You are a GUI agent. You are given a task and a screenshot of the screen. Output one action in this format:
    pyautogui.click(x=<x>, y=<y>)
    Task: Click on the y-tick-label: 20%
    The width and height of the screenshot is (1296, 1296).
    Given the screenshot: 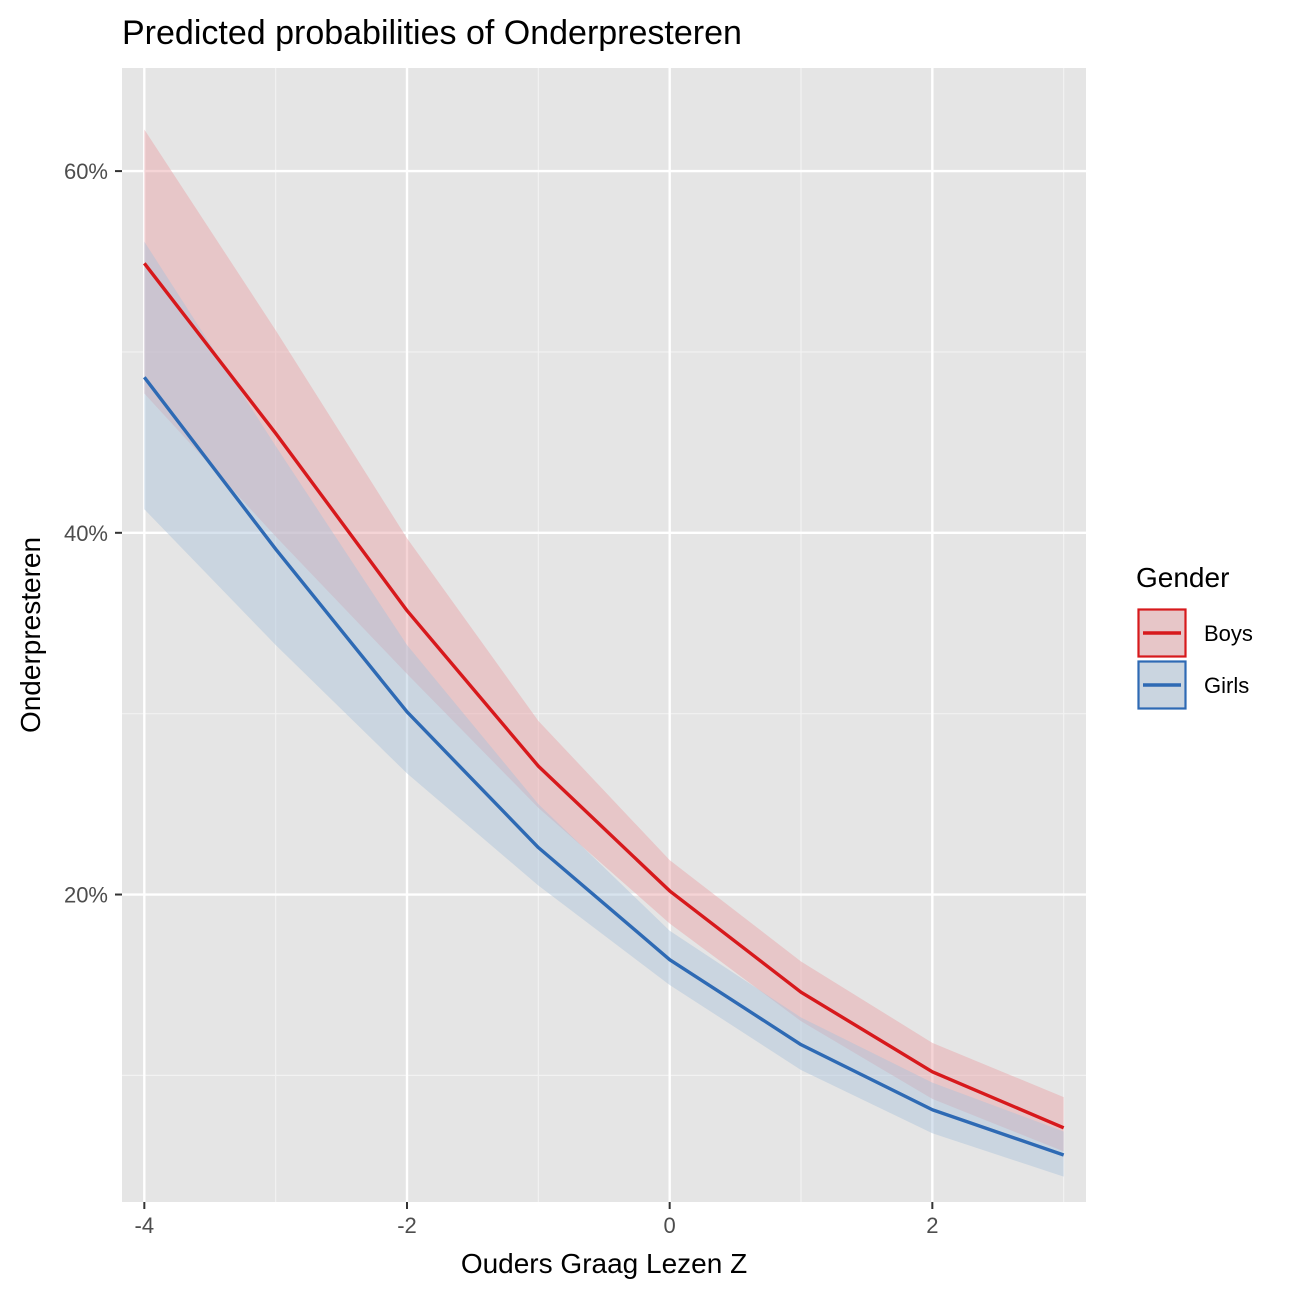 What is the action you would take?
    pyautogui.click(x=86, y=895)
    